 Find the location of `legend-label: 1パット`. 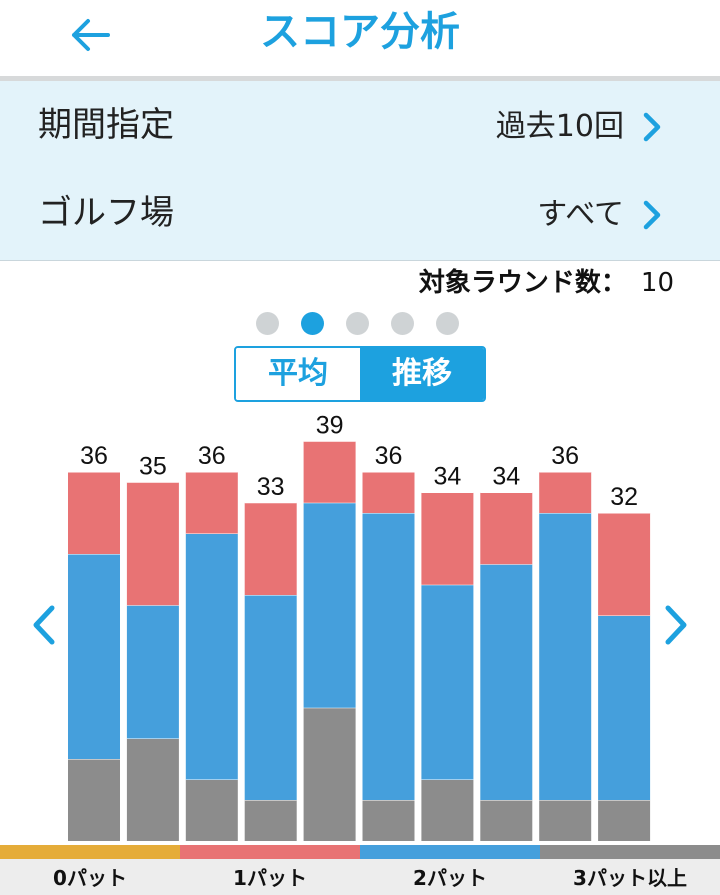

legend-label: 1パット is located at coordinates (270, 878).